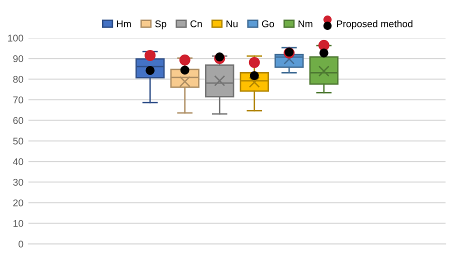 This screenshot has height=271, width=474. What do you see at coordinates (196, 24) in the screenshot?
I see `legend-label: Cn` at bounding box center [196, 24].